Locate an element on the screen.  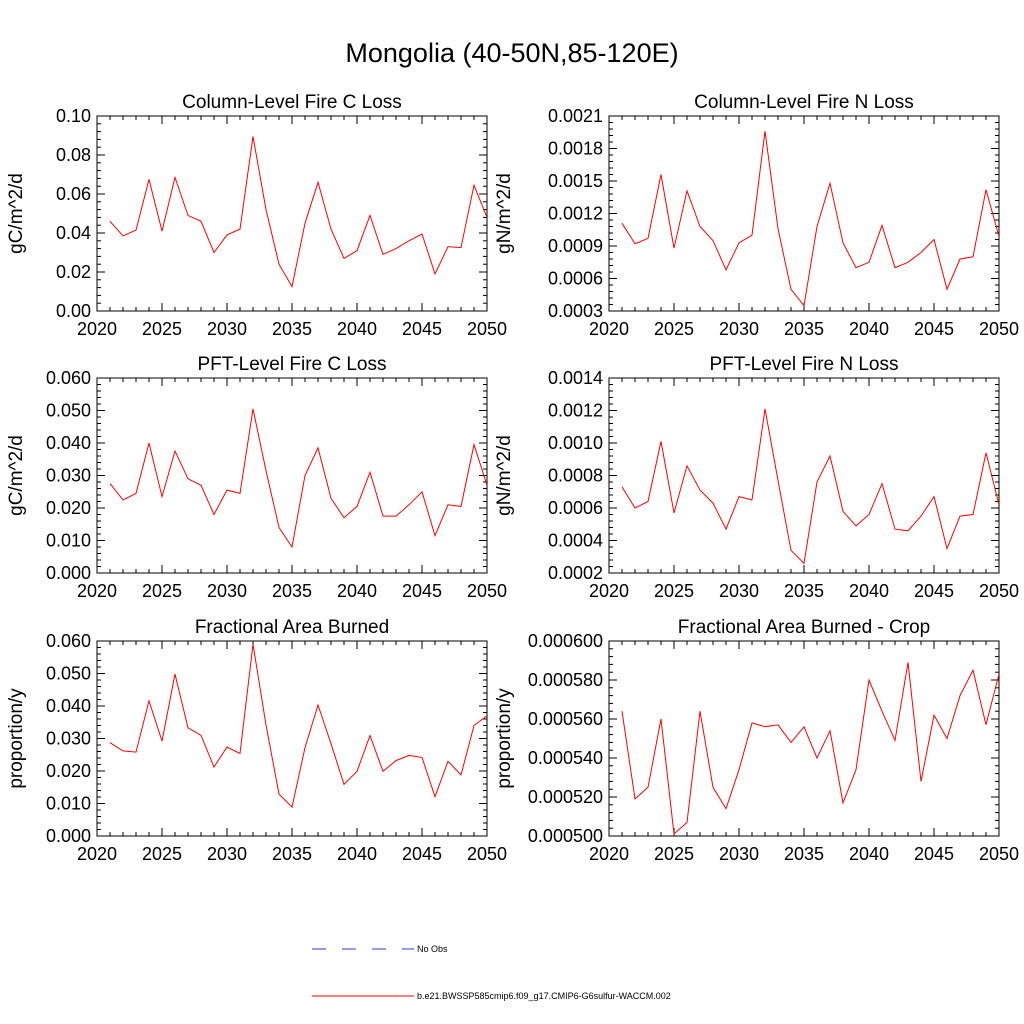
y-tick-label: 0.0002 is located at coordinates (575, 573).